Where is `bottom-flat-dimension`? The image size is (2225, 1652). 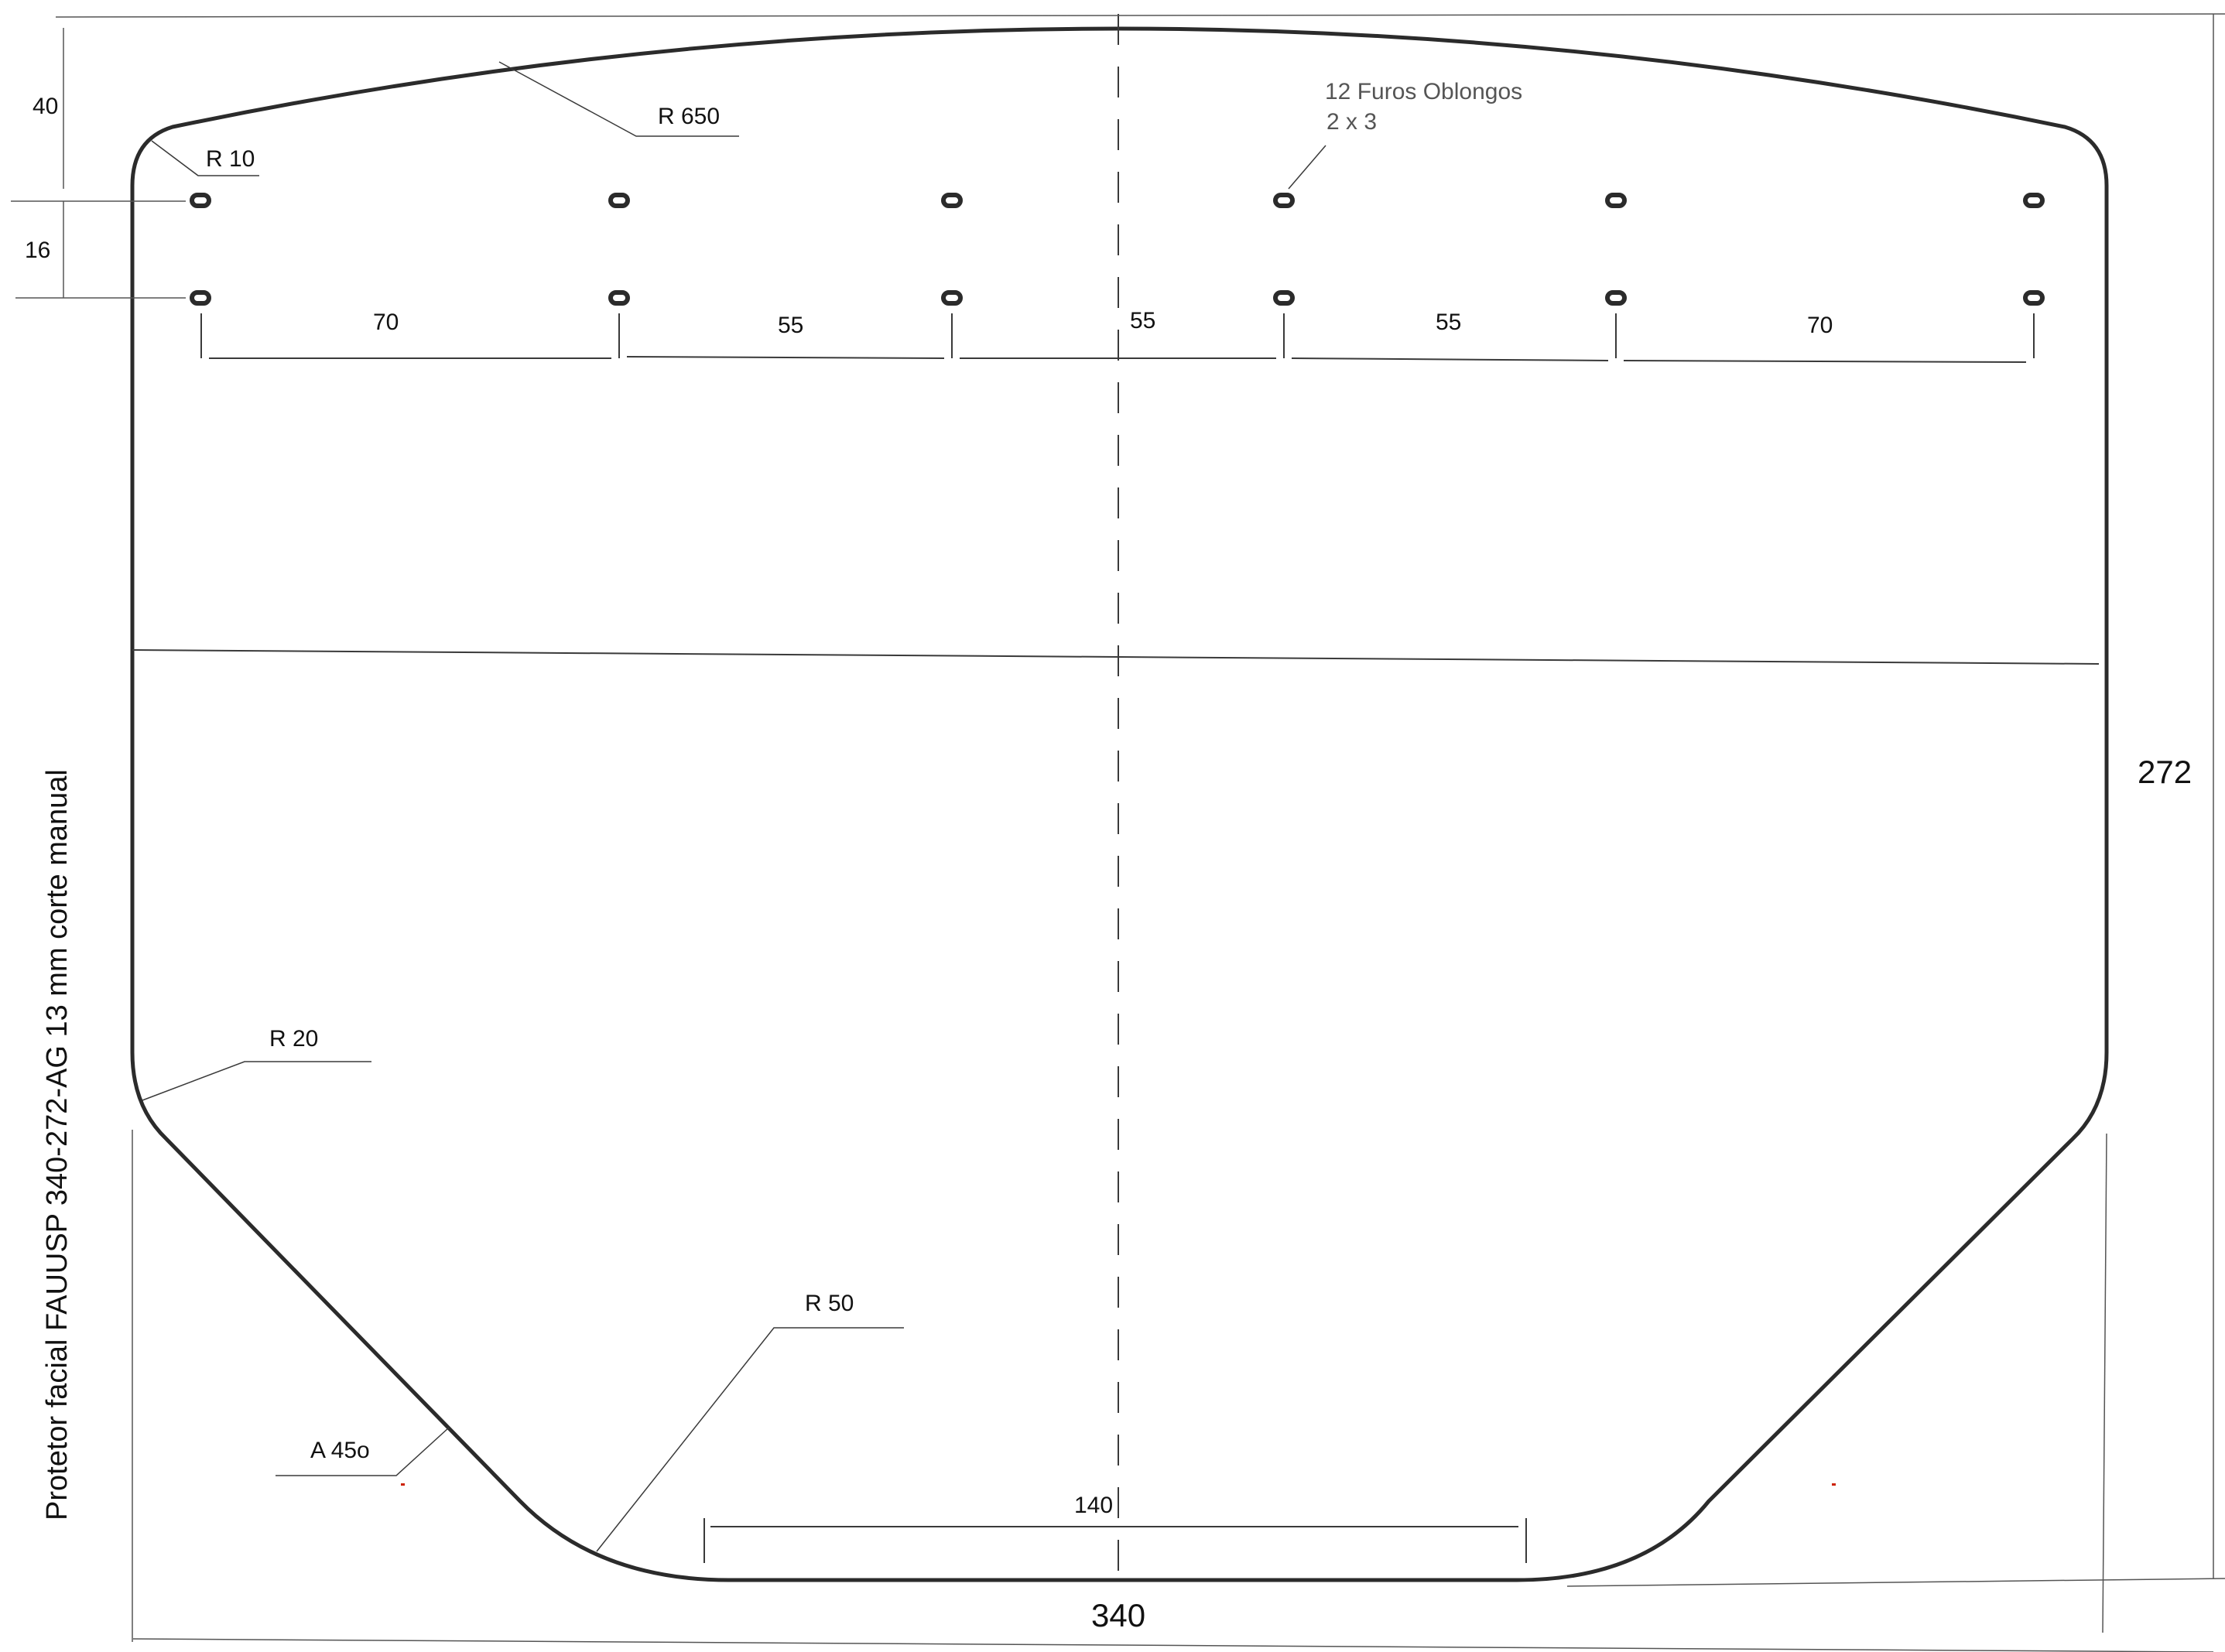
bottom-flat-dimension is located at coordinates (1115, 1541).